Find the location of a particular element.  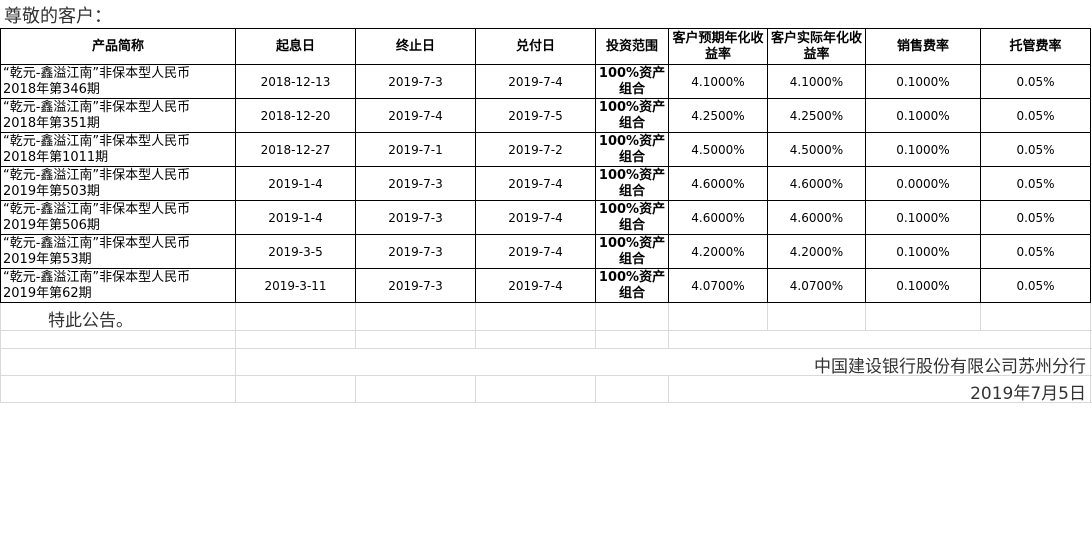

product-name-cell: “乾元-鑫溢江南”非保本型人民币 2018年第346期 is located at coordinates (118, 81).